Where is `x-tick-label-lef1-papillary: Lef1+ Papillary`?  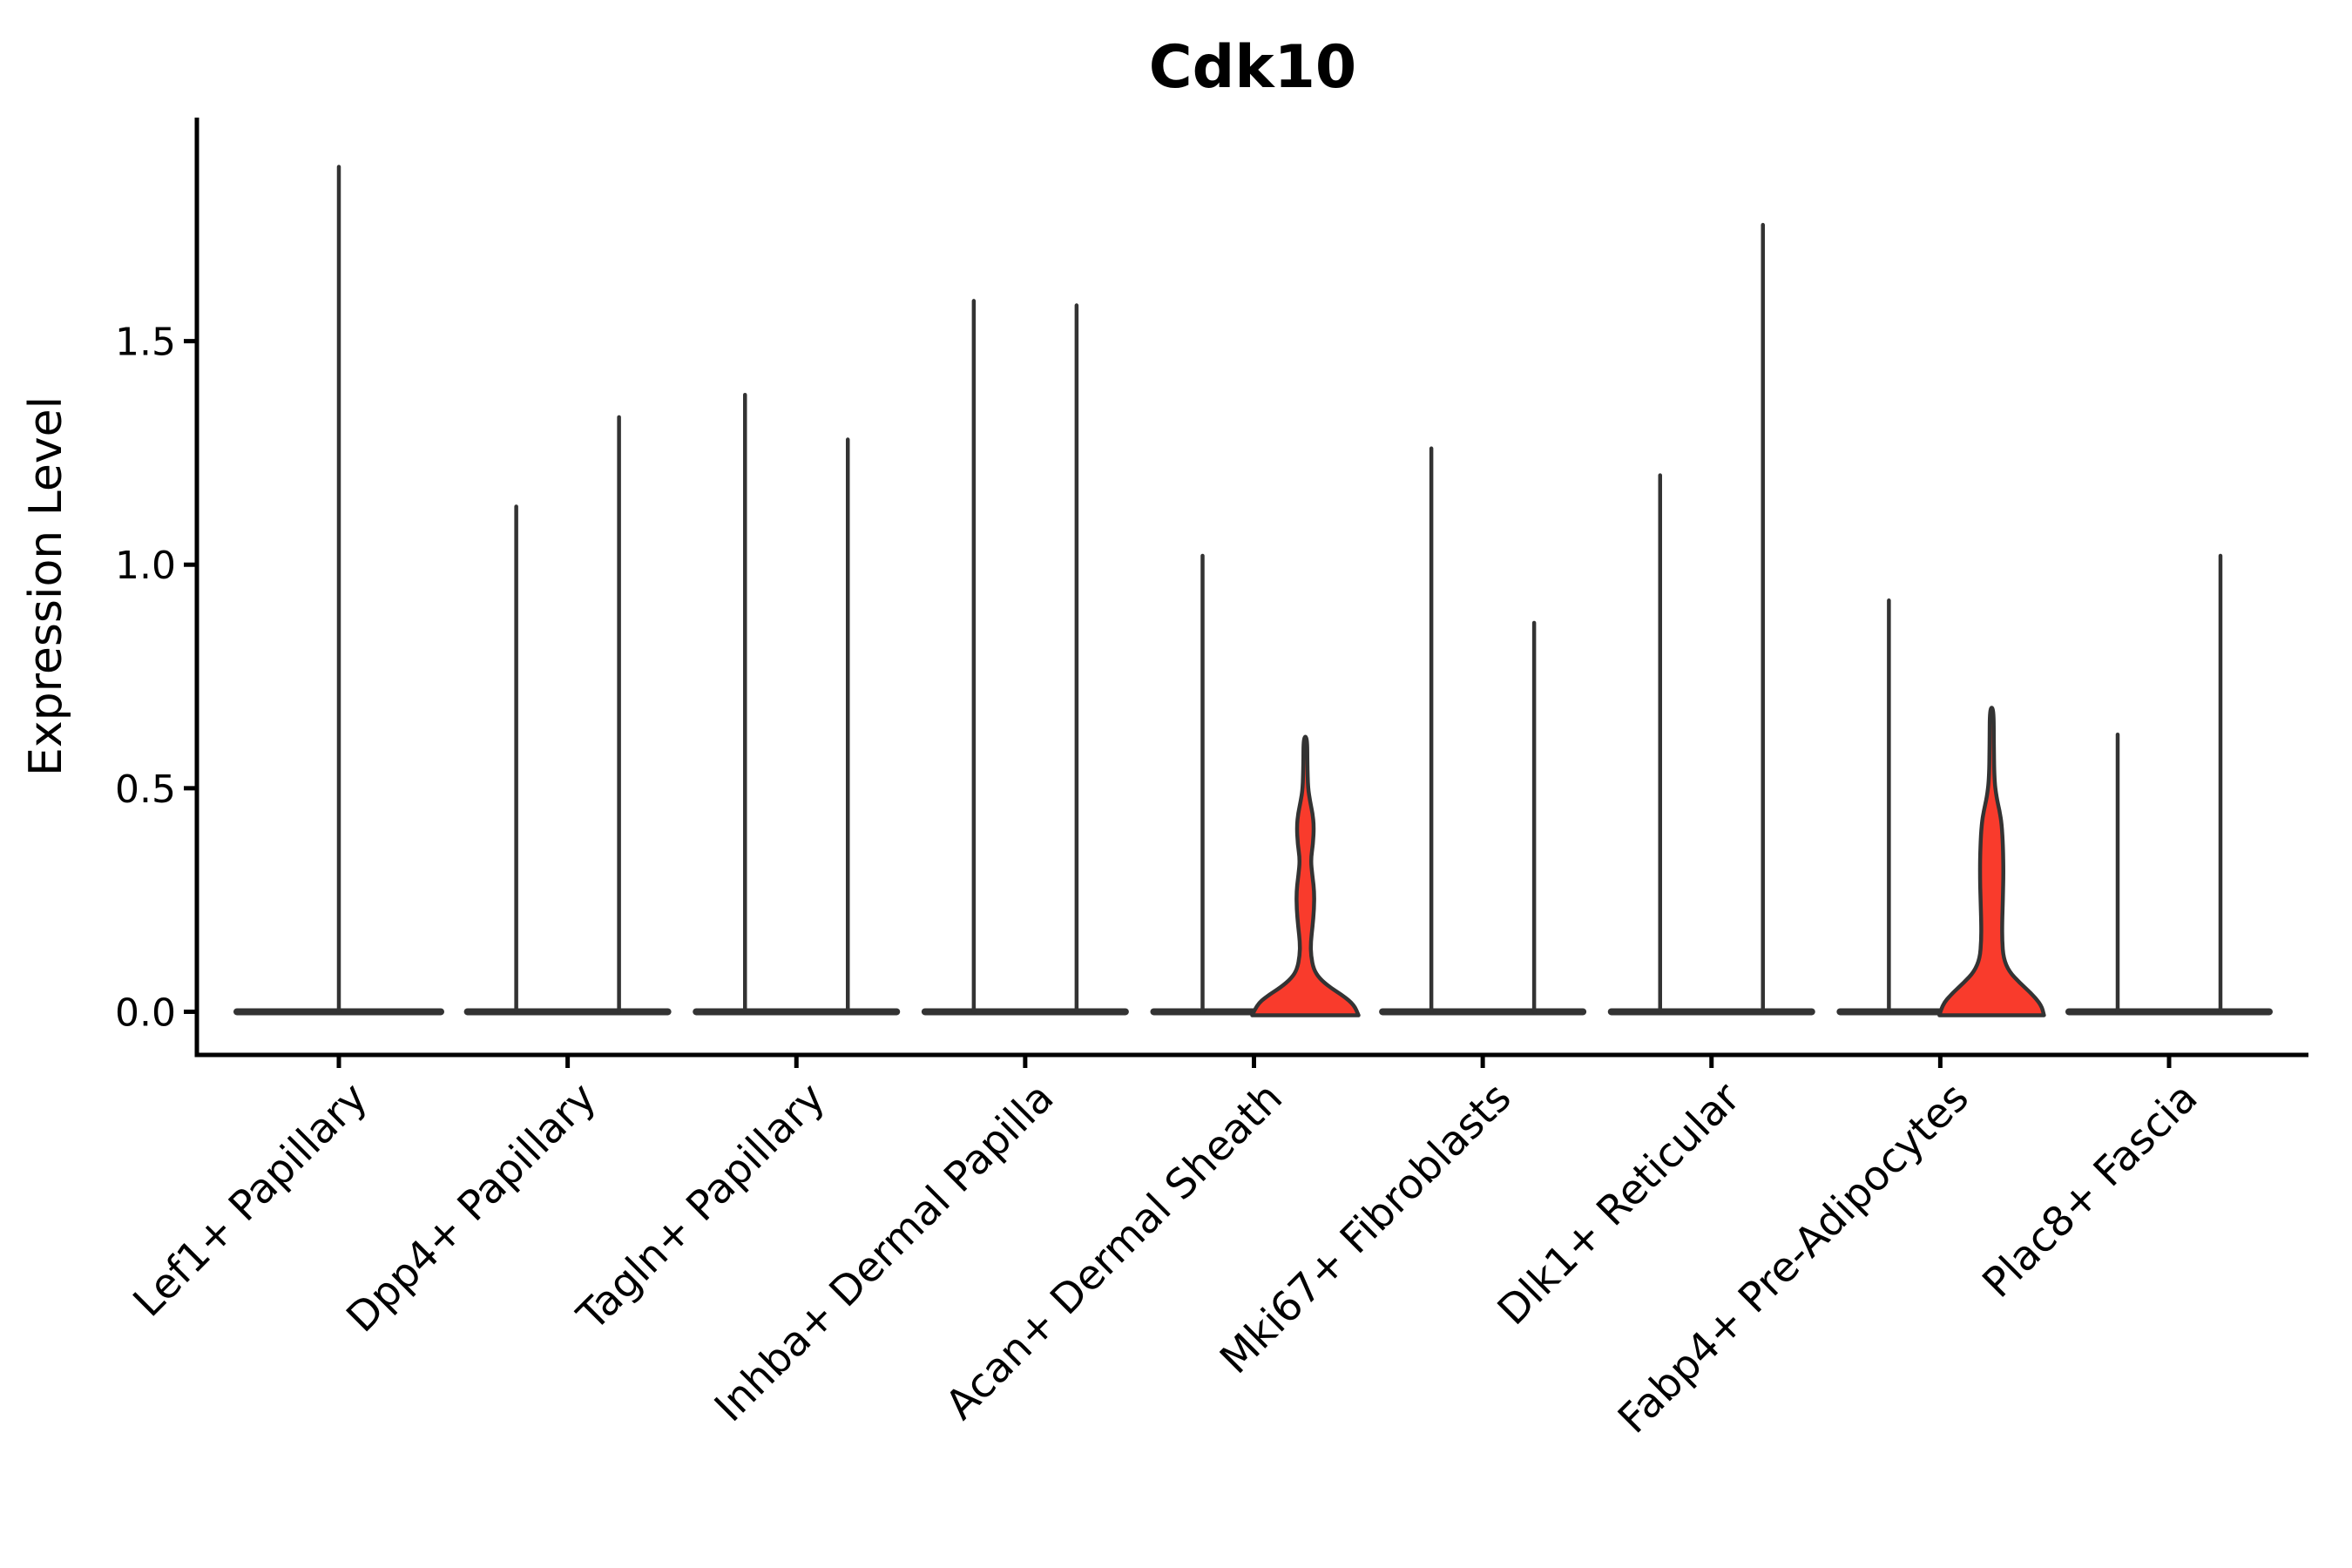 x-tick-label-lef1-papillary: Lef1+ Papillary is located at coordinates (251, 1201).